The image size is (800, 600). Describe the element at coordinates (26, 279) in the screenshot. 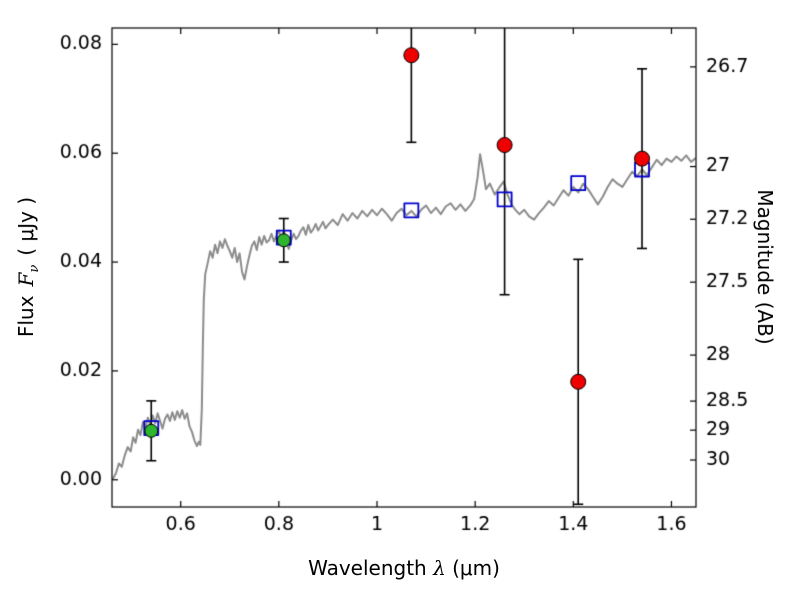

I see `flux-symbol: F` at that location.